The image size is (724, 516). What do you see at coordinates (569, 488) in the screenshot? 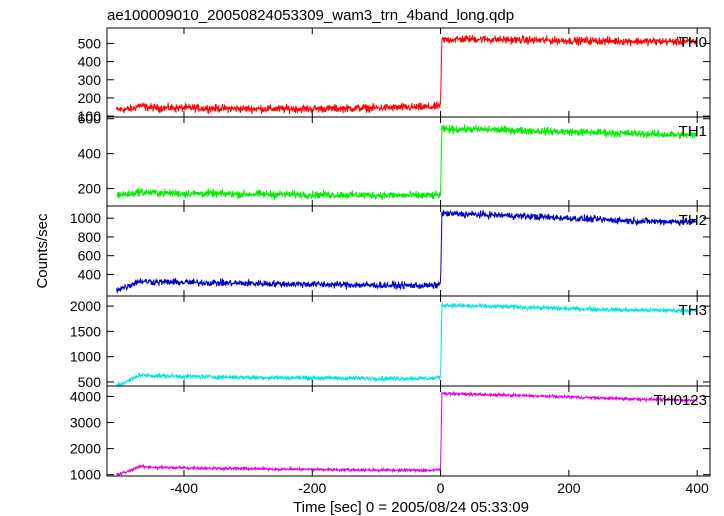
I see `x-tick-label: 200` at bounding box center [569, 488].